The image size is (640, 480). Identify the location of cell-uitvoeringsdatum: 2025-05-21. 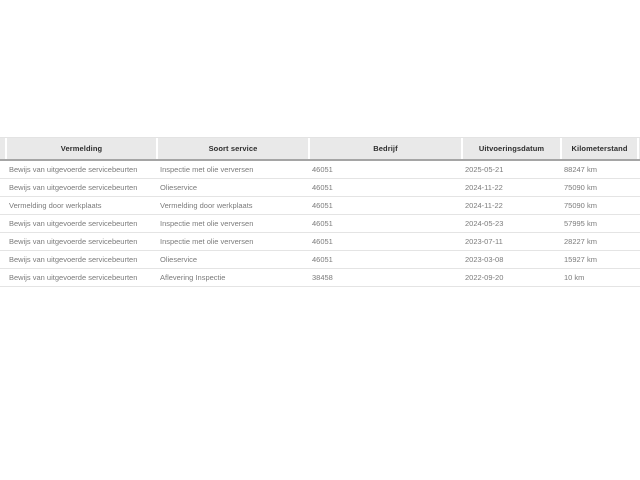
(484, 169).